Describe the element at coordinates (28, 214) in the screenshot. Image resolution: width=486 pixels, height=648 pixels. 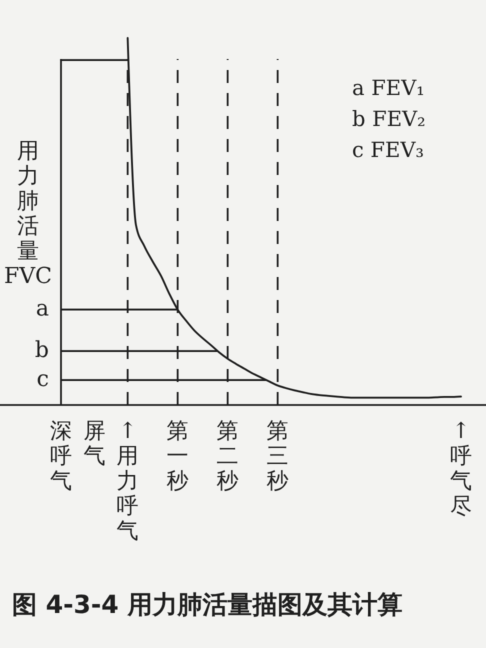
I see `ylabel: 用力肺活量 FVC` at that location.